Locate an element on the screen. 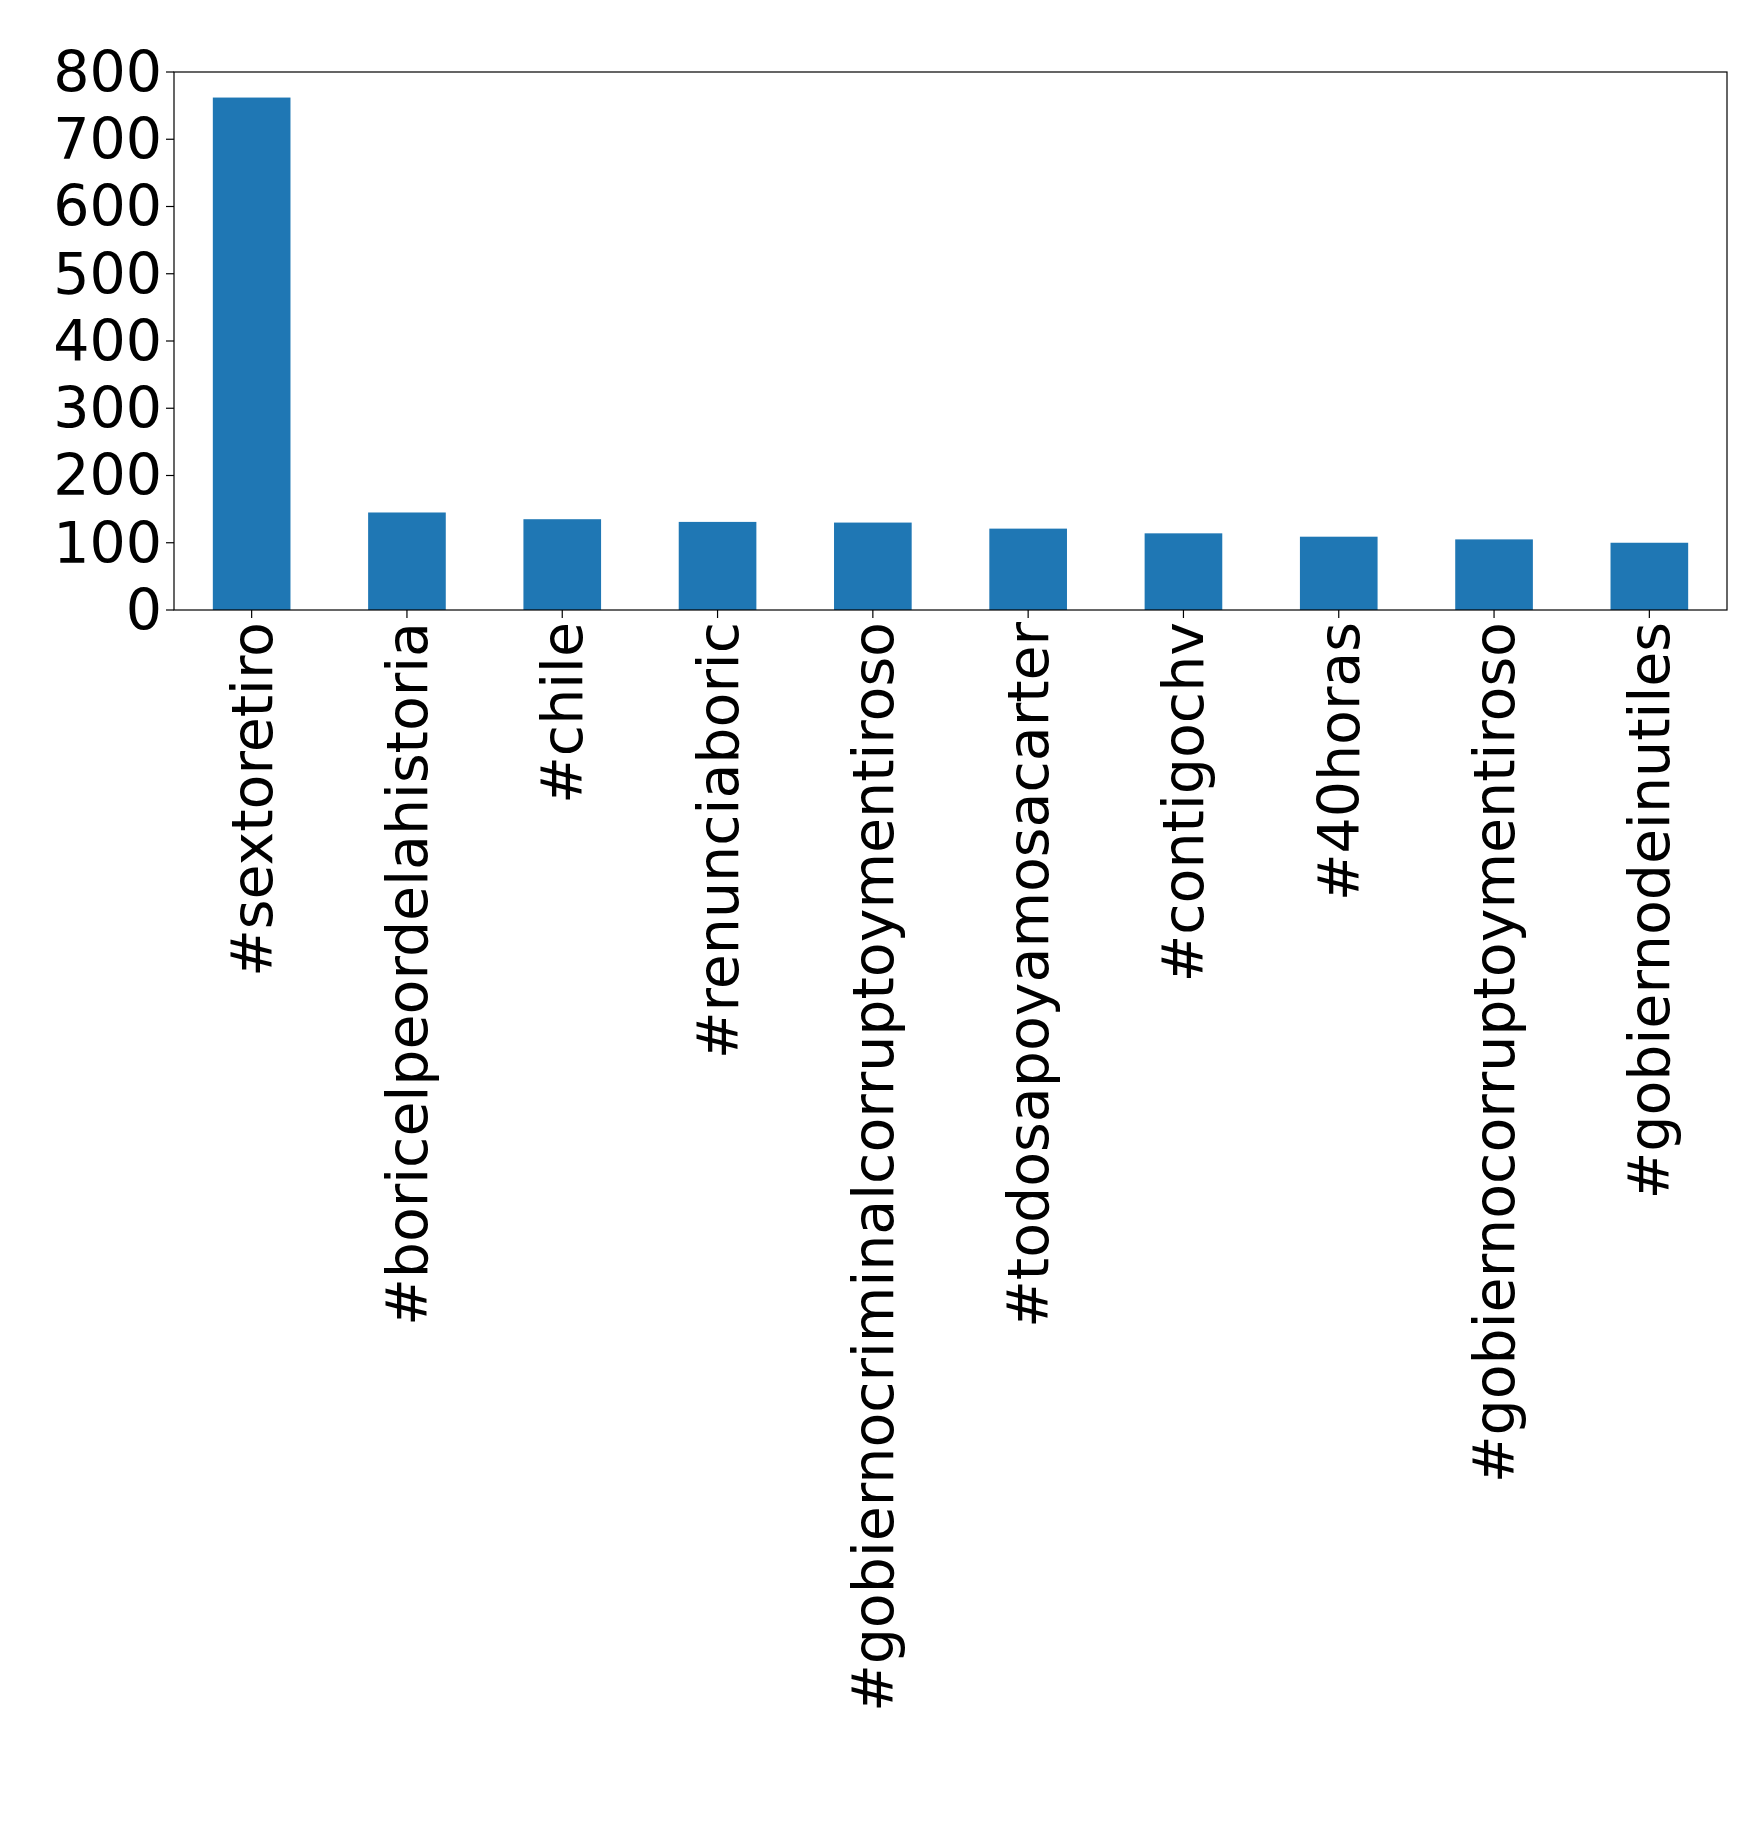 The width and height of the screenshot is (1759, 1847). y-tick-label: 0 is located at coordinates (143, 609).